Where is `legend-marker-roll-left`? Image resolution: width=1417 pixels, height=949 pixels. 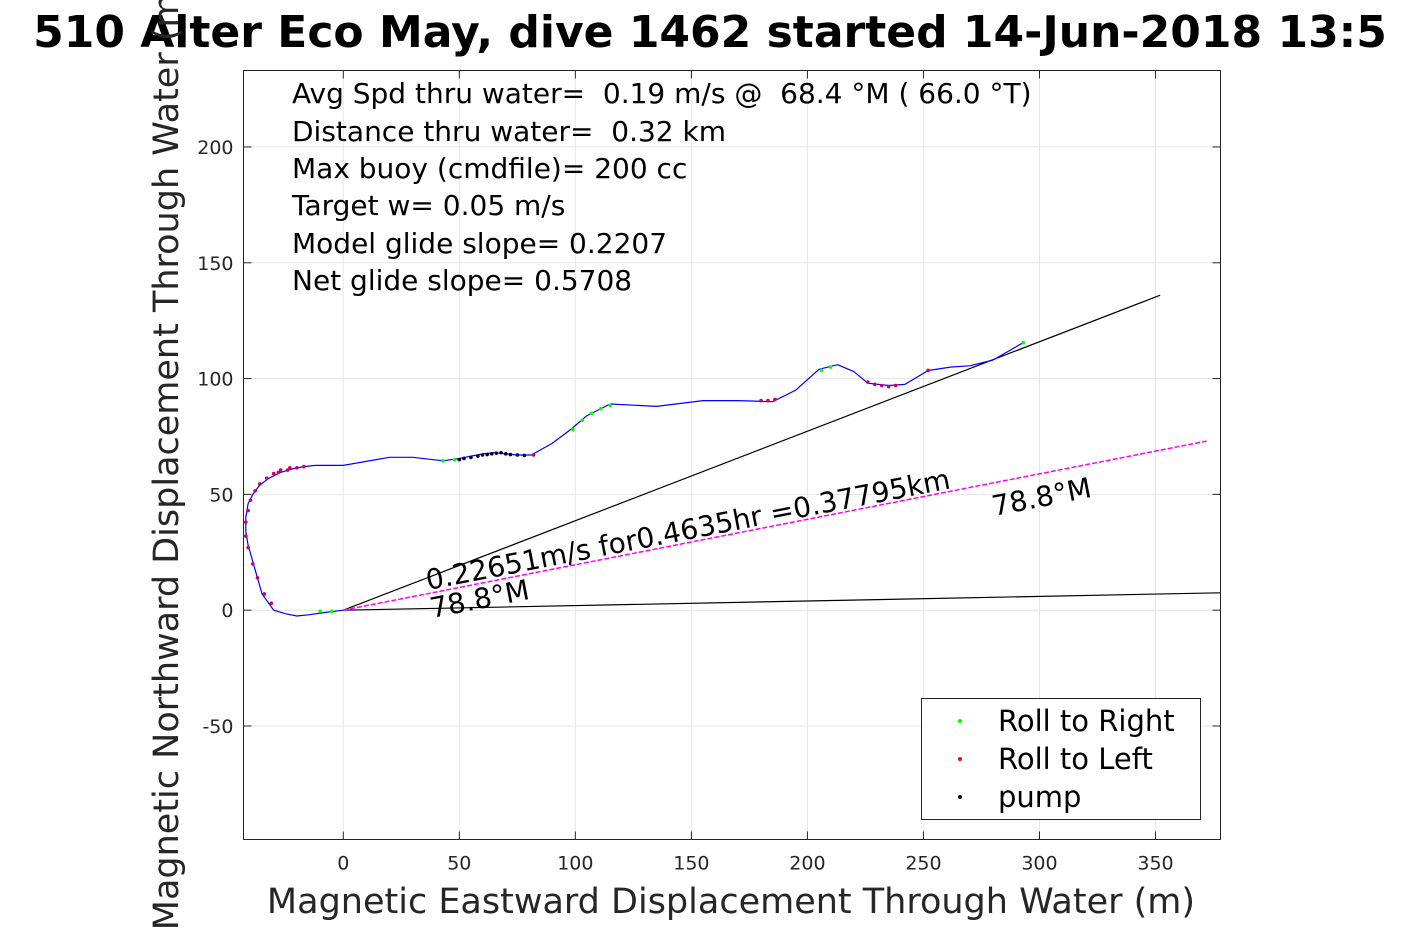
legend-marker-roll-left is located at coordinates (960, 759).